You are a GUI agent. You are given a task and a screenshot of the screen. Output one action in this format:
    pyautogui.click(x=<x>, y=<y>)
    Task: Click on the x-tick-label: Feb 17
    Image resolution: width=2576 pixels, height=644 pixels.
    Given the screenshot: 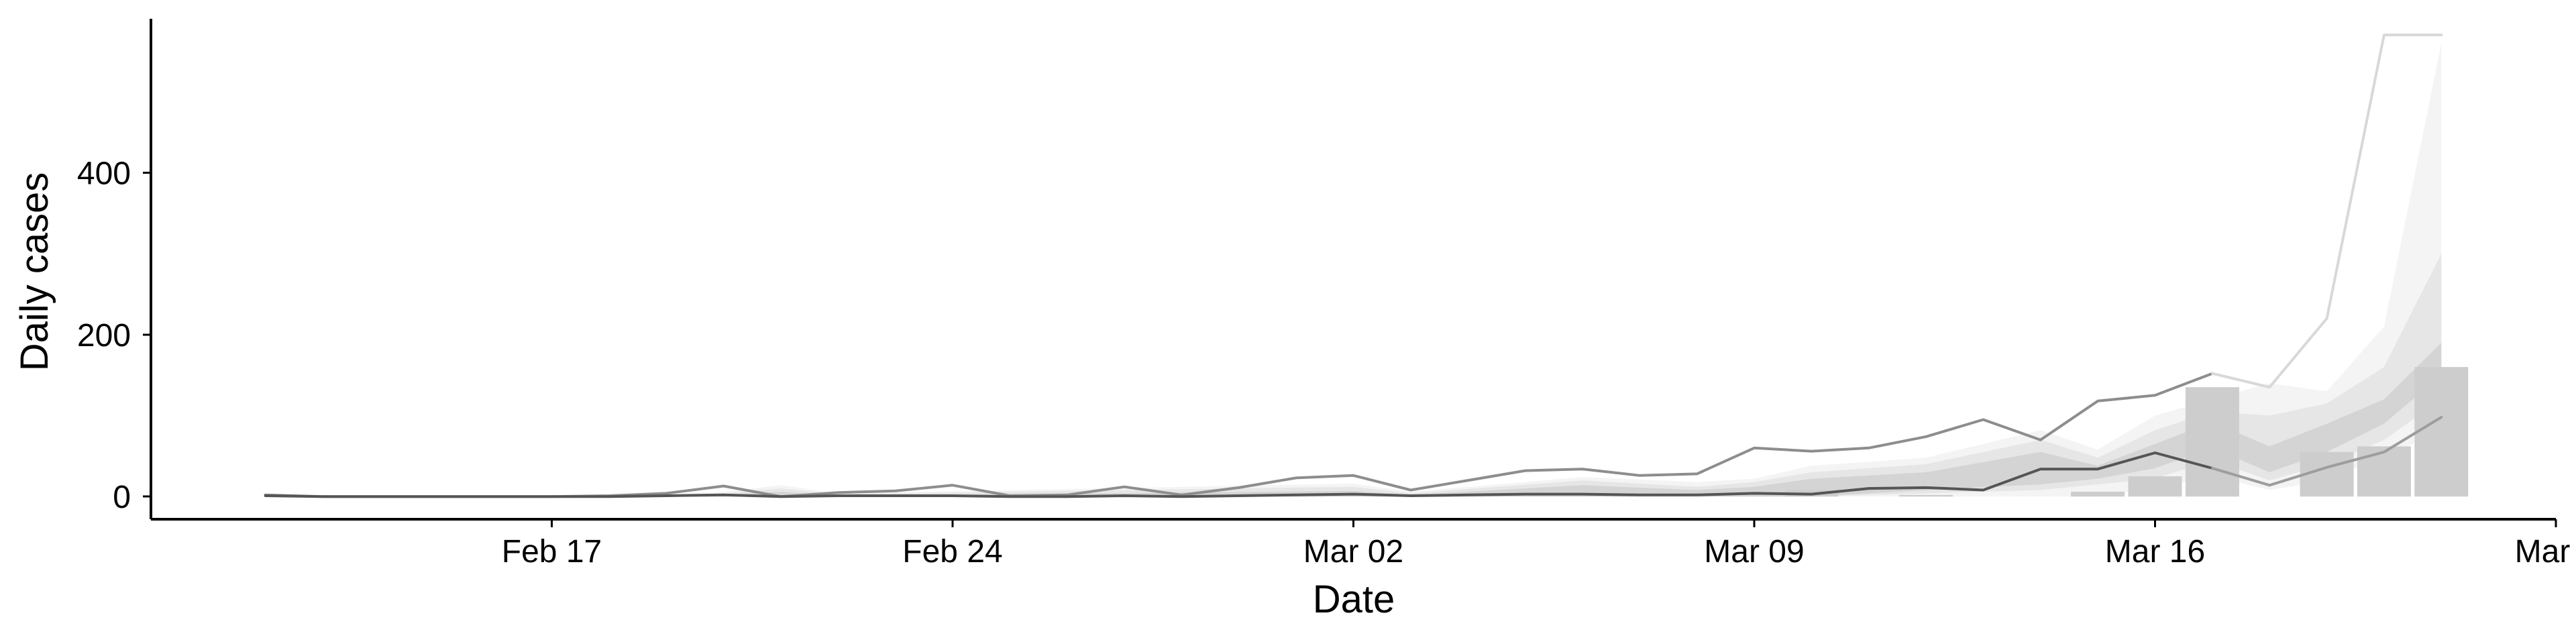 What is the action you would take?
    pyautogui.click(x=552, y=552)
    